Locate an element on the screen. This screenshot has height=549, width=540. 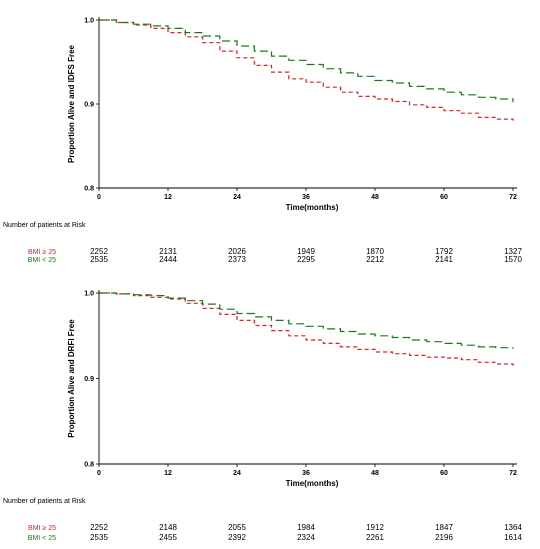
y-axis-label: Proportion Alive and DRFI Free is located at coordinates (71, 378).